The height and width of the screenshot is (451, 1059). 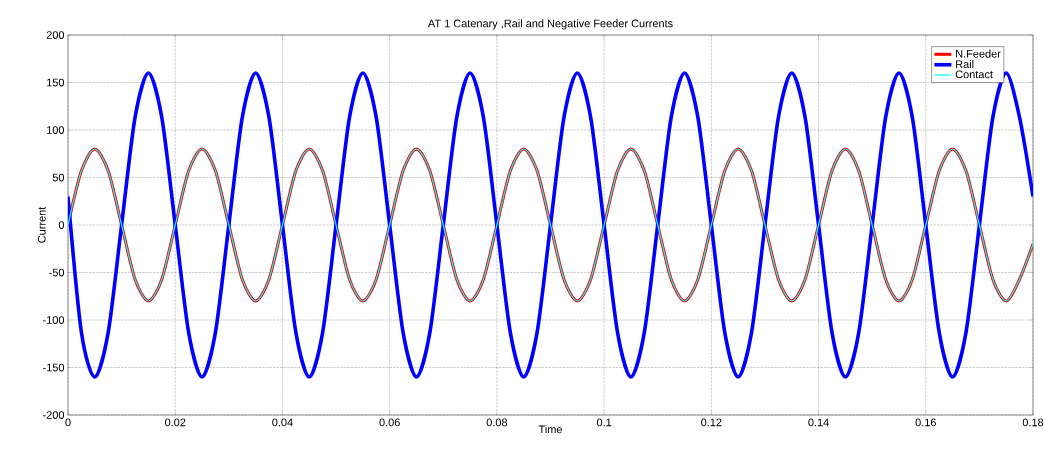 I want to click on y-tick-label: 50, so click(x=58, y=177).